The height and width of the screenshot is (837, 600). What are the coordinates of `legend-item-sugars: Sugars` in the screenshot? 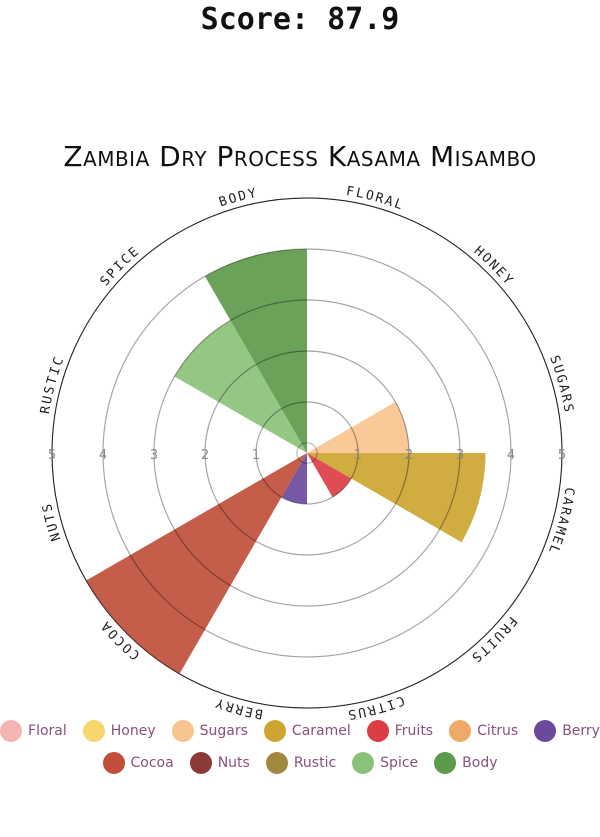 It's located at (209, 731).